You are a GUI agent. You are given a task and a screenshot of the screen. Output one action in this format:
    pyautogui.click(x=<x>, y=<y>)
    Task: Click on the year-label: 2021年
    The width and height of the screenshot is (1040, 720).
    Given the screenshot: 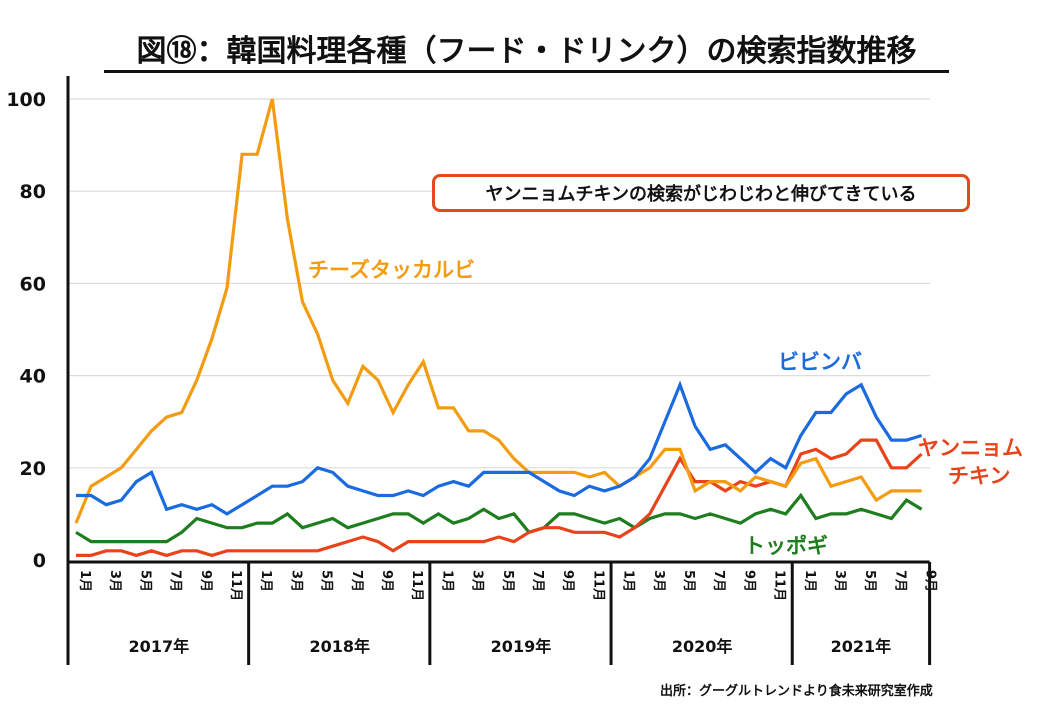 What is the action you would take?
    pyautogui.click(x=861, y=646)
    